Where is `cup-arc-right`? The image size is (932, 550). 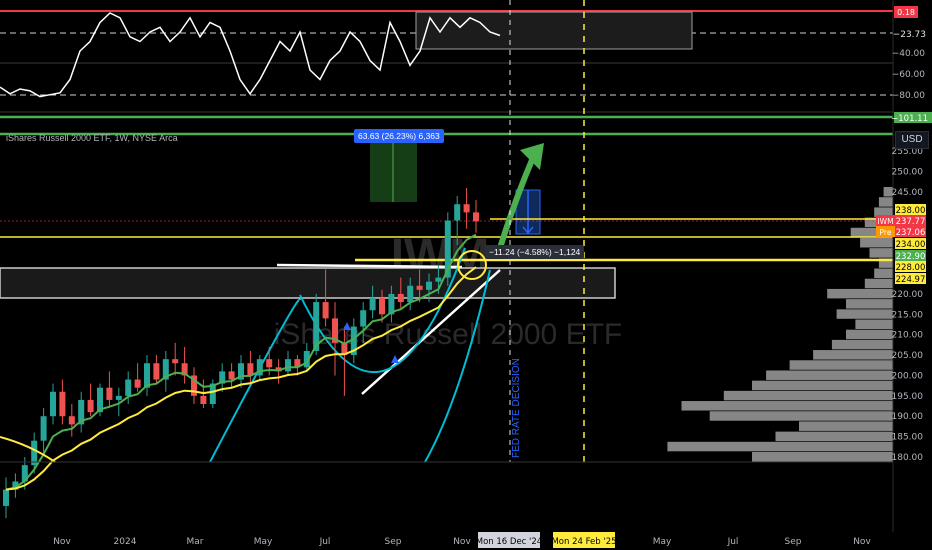
cup-arc-right is located at coordinates (457, 366).